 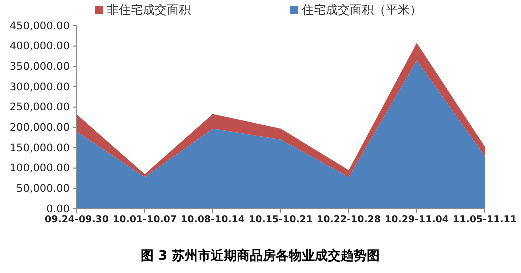 What do you see at coordinates (40, 148) in the screenshot?
I see `y-tick-label: 150,000.00` at bounding box center [40, 148].